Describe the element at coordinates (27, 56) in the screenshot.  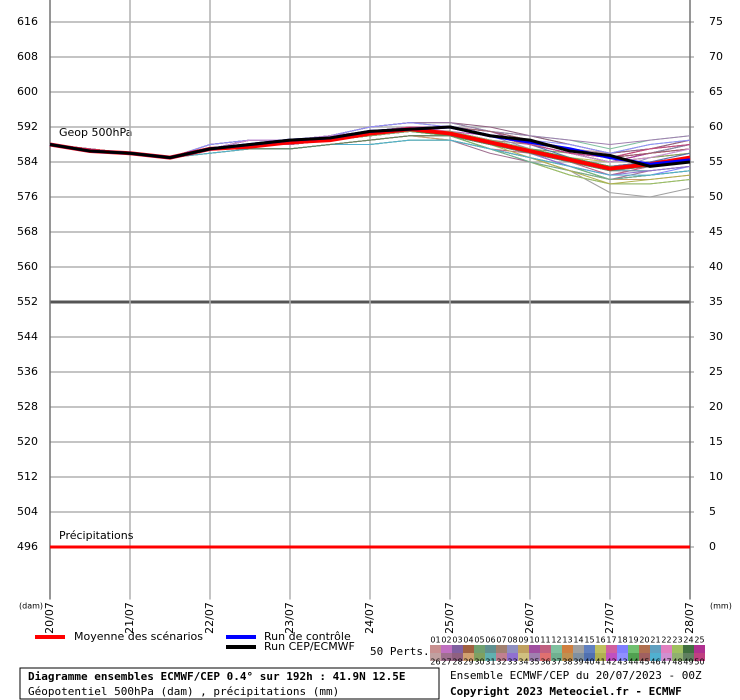
I see `y-tick-label: 608` at that location.